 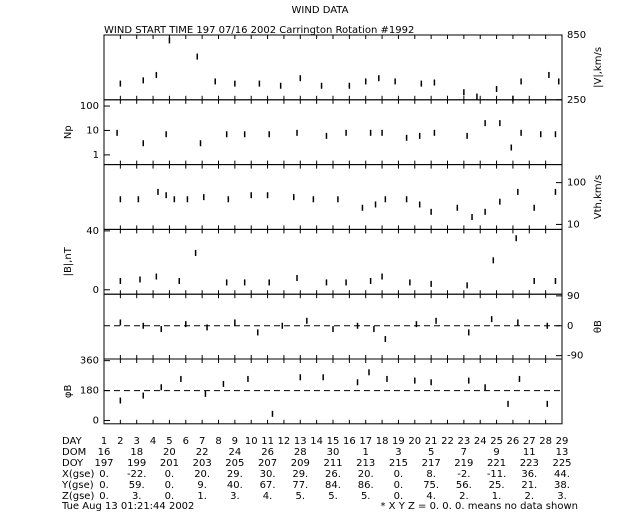 What do you see at coordinates (73, 463) in the screenshot?
I see `row-label: DOY` at bounding box center [73, 463].